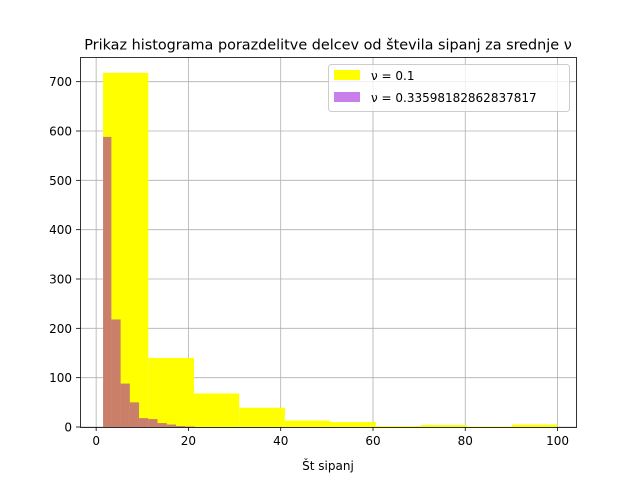 Image resolution: width=640 pixels, height=484 pixels. I want to click on x-axis-label: Št sipanj, so click(328, 465).